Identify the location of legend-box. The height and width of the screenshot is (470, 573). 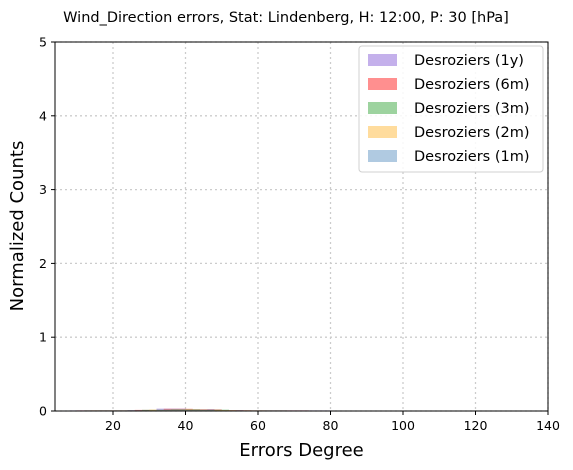
(451, 109).